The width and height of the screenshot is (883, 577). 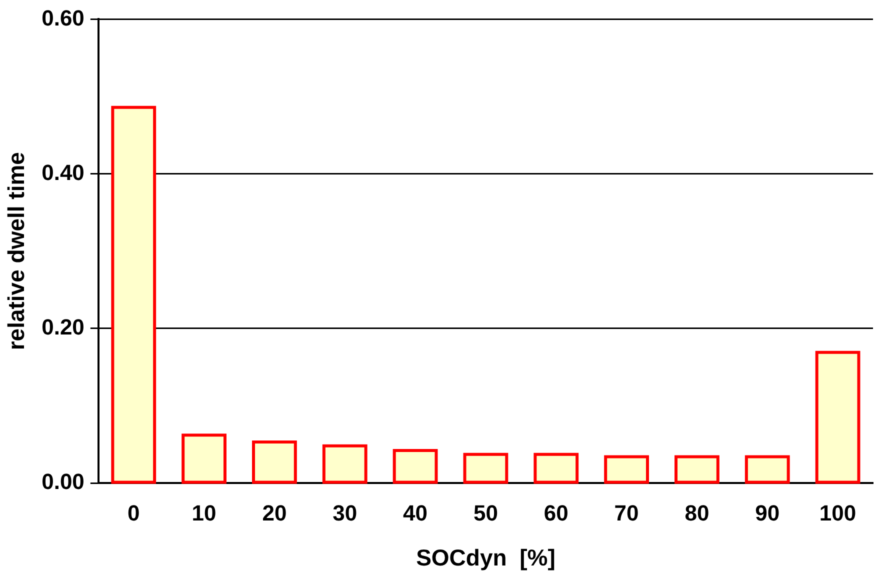 I want to click on y-tick-label: 0.60, so click(x=63, y=17).